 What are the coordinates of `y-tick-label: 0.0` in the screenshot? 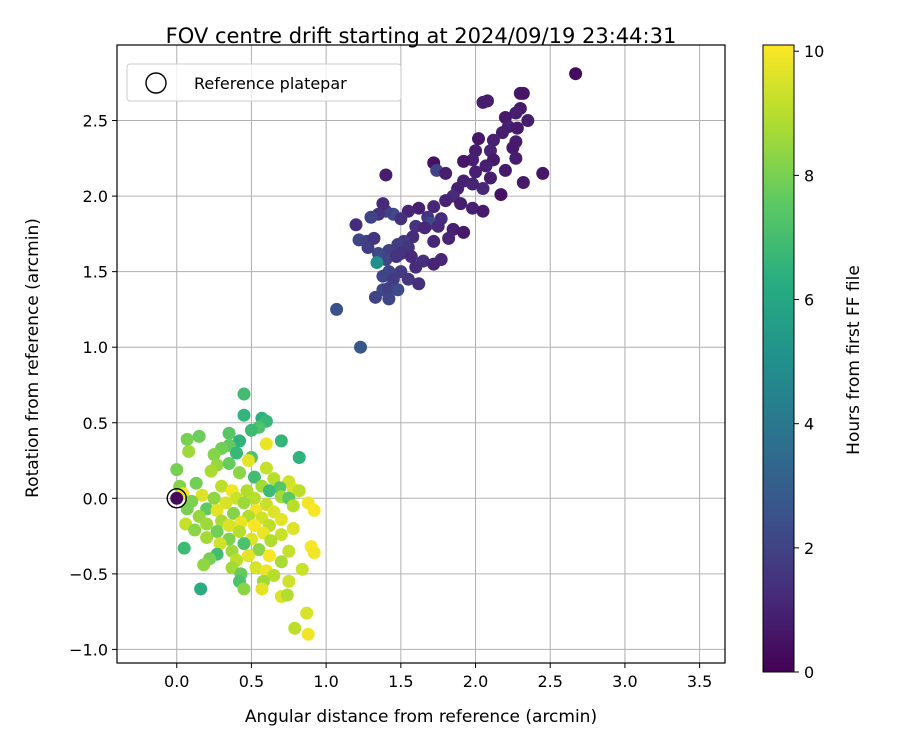 It's located at (95, 498).